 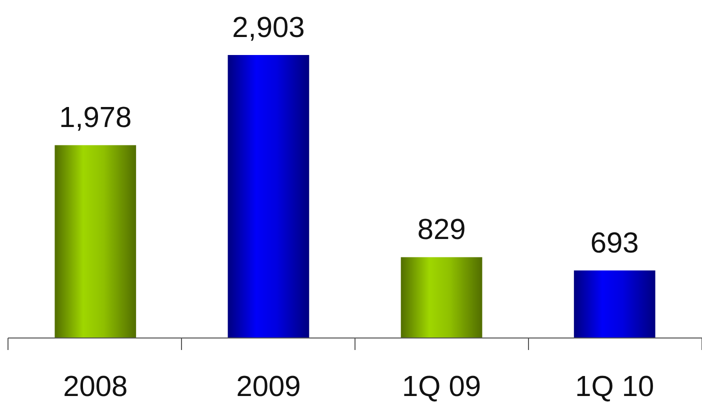 I want to click on data-label: 2,903, so click(x=268, y=28).